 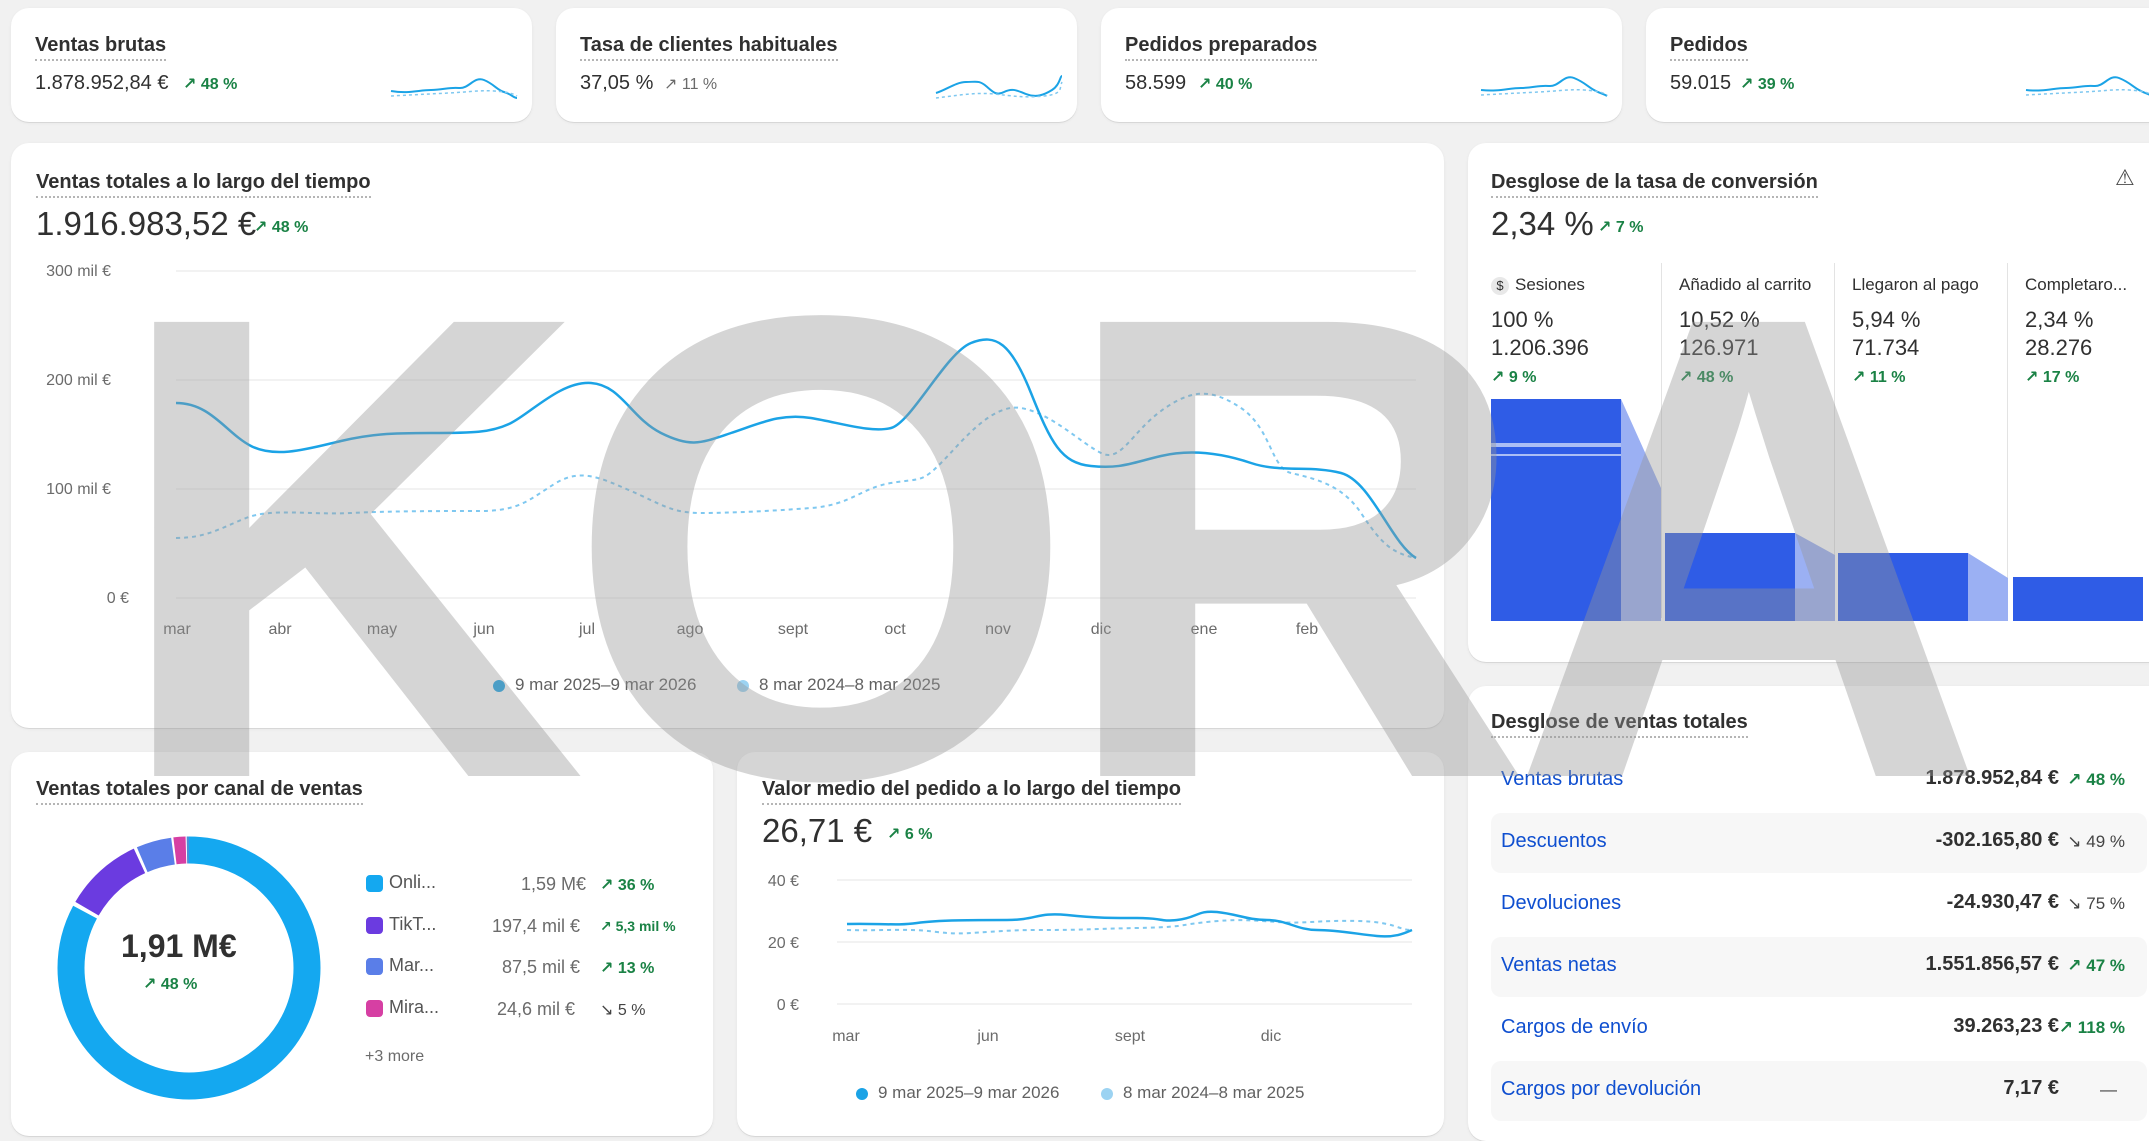 I want to click on kpi-title: Tasa de clientes habituales, so click(x=709, y=47).